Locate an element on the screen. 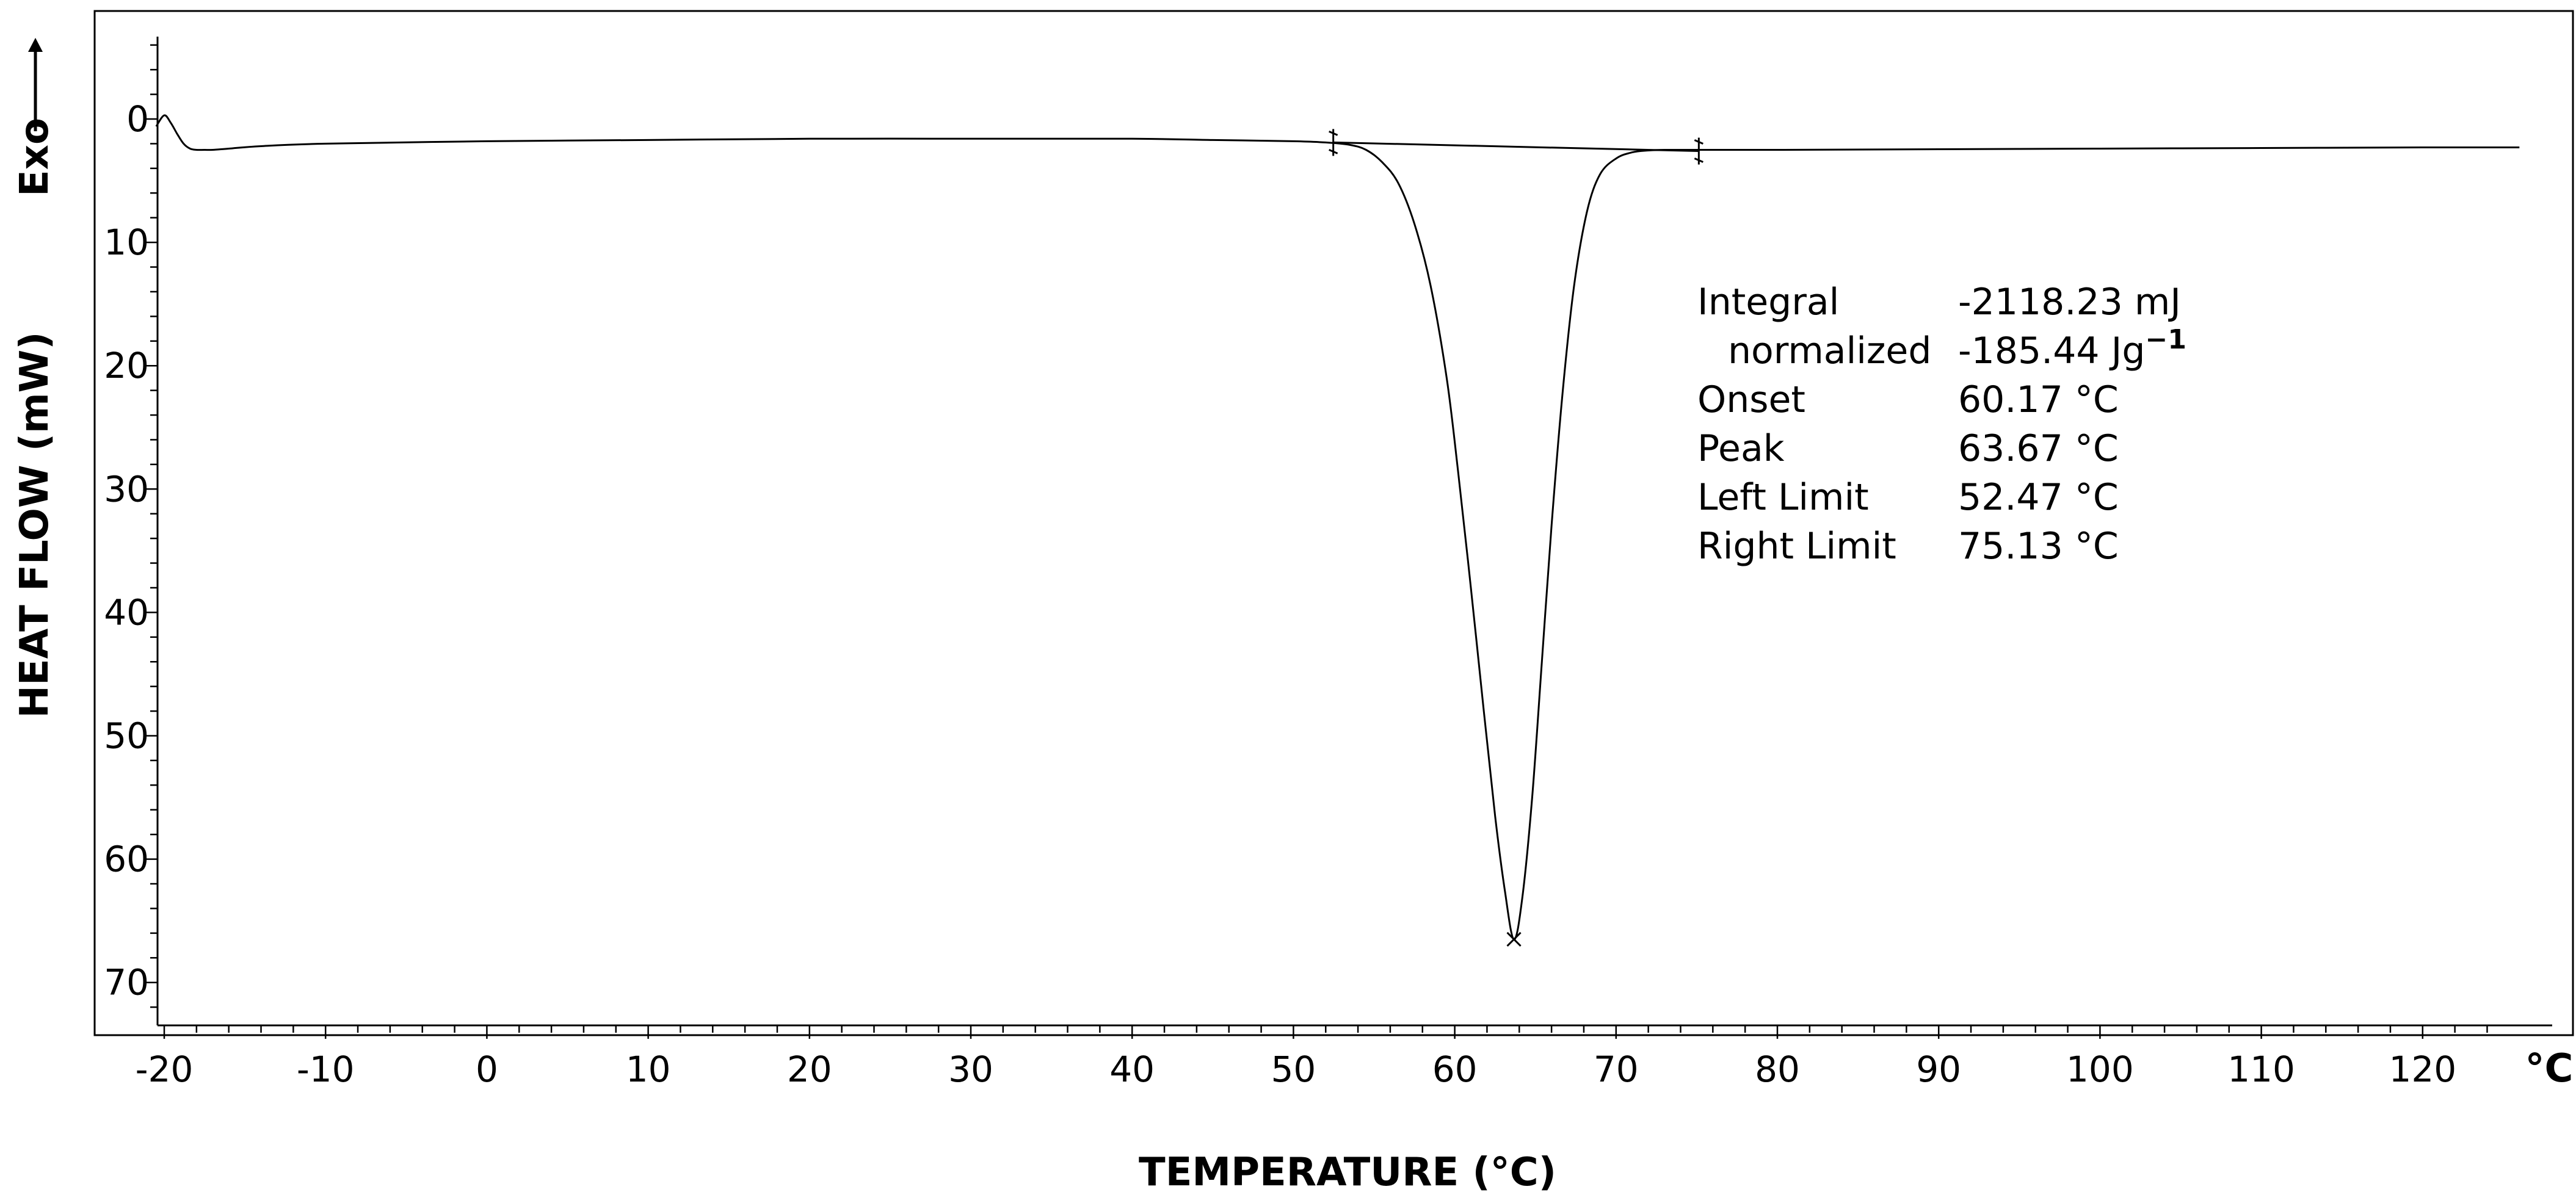 This screenshot has width=2576, height=1203. x-tick-label: 70 is located at coordinates (1616, 1069).